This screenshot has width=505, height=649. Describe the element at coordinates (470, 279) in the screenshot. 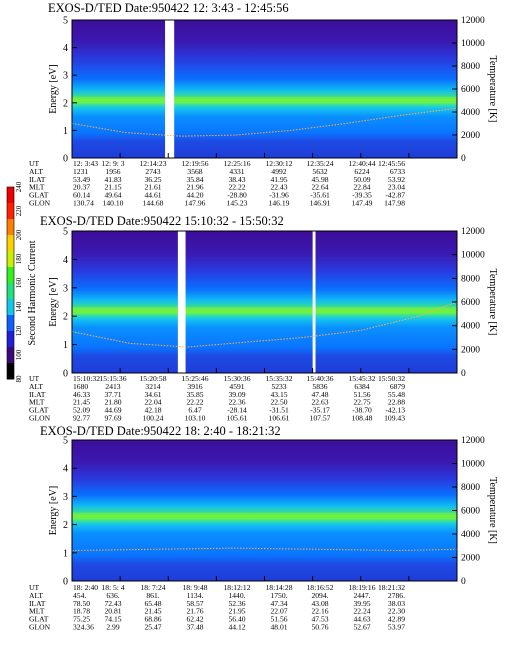

I see `y2-tick-label: 8000` at that location.